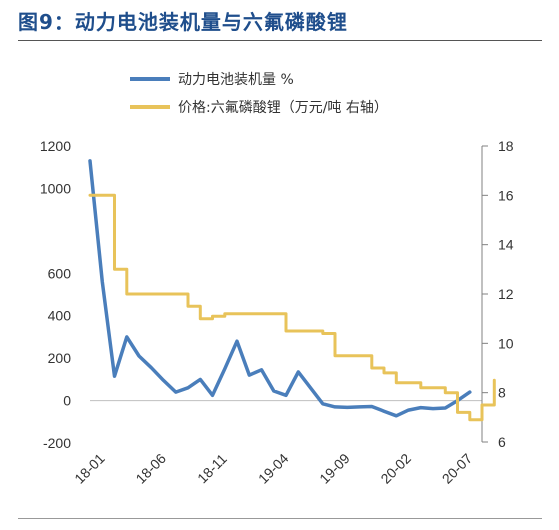  Describe the element at coordinates (334, 468) in the screenshot. I see `x-axis-tick-label: 19-09` at that location.